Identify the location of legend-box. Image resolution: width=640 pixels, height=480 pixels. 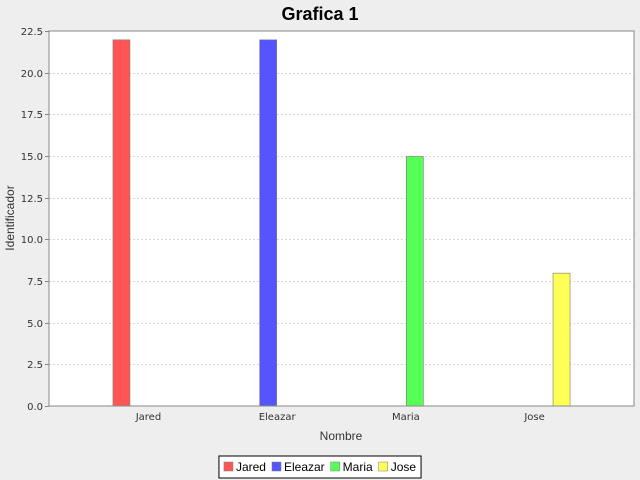
(320, 467).